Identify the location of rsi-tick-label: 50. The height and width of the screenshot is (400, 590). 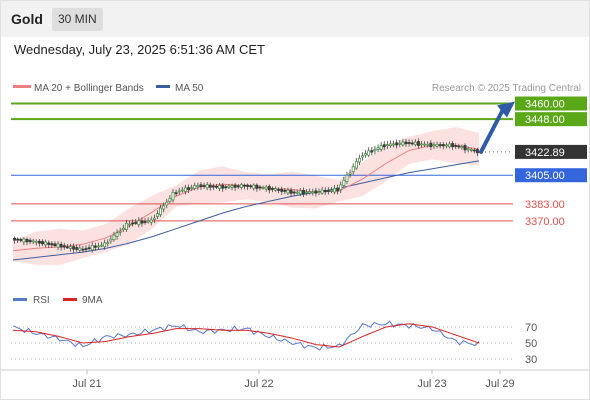
(531, 344).